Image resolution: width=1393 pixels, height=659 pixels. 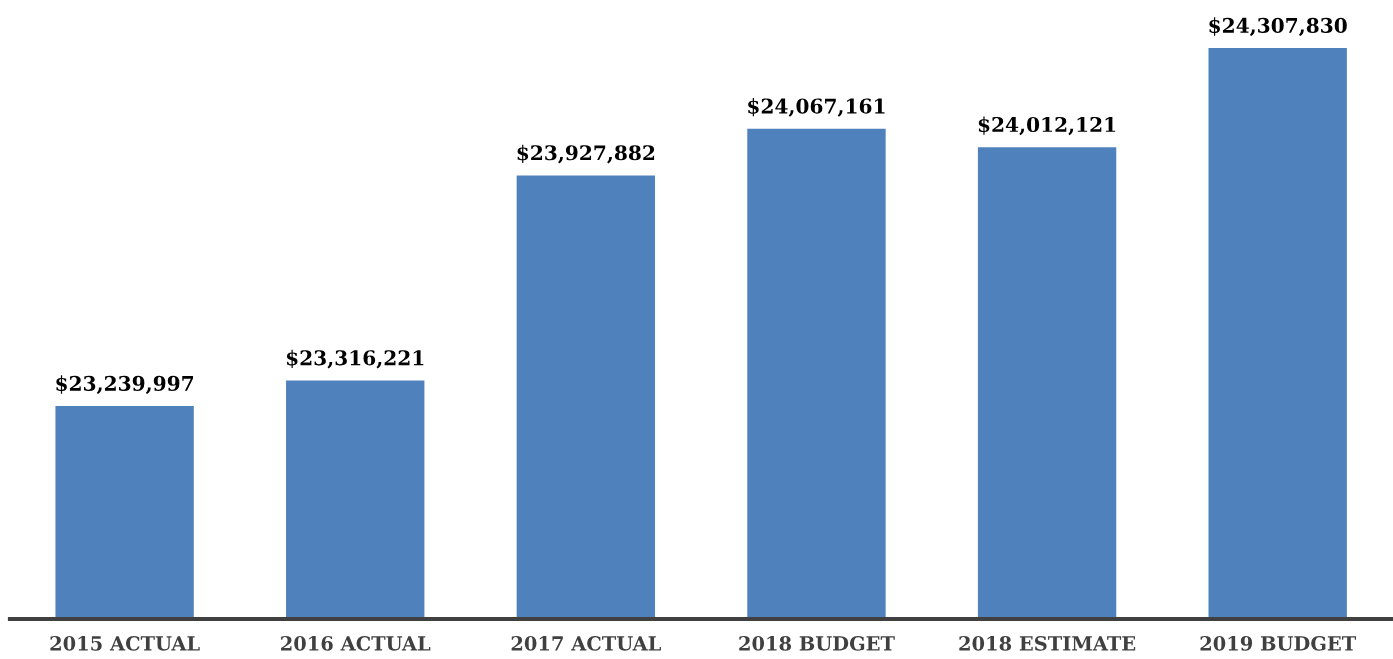 I want to click on data-label: $23,316,221, so click(x=355, y=359).